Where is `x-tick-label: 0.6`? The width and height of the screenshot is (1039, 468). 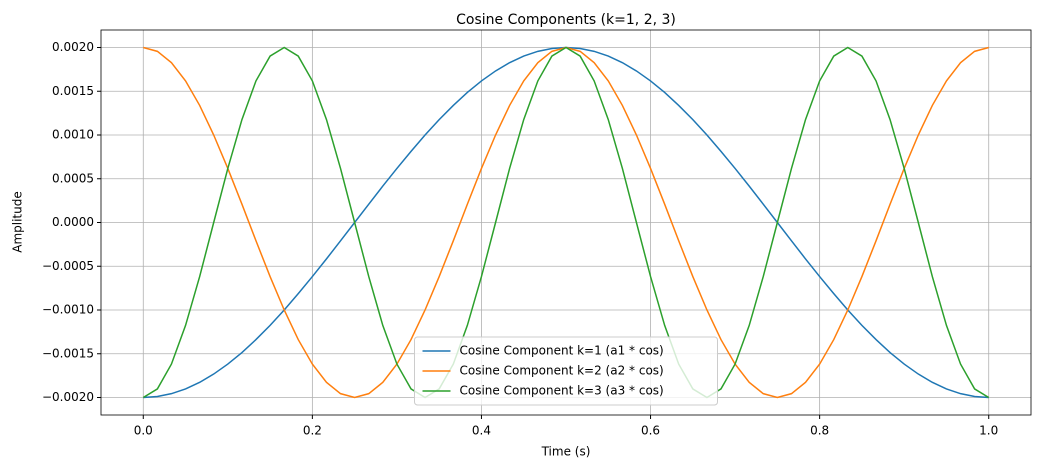 x-tick-label: 0.6 is located at coordinates (650, 431).